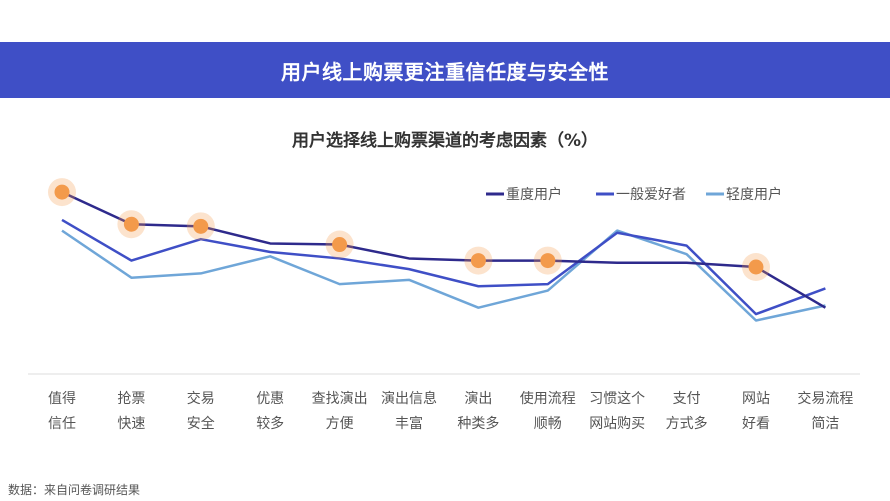 The height and width of the screenshot is (501, 890). I want to click on x-tick-label-line: 查找演出, so click(340, 399).